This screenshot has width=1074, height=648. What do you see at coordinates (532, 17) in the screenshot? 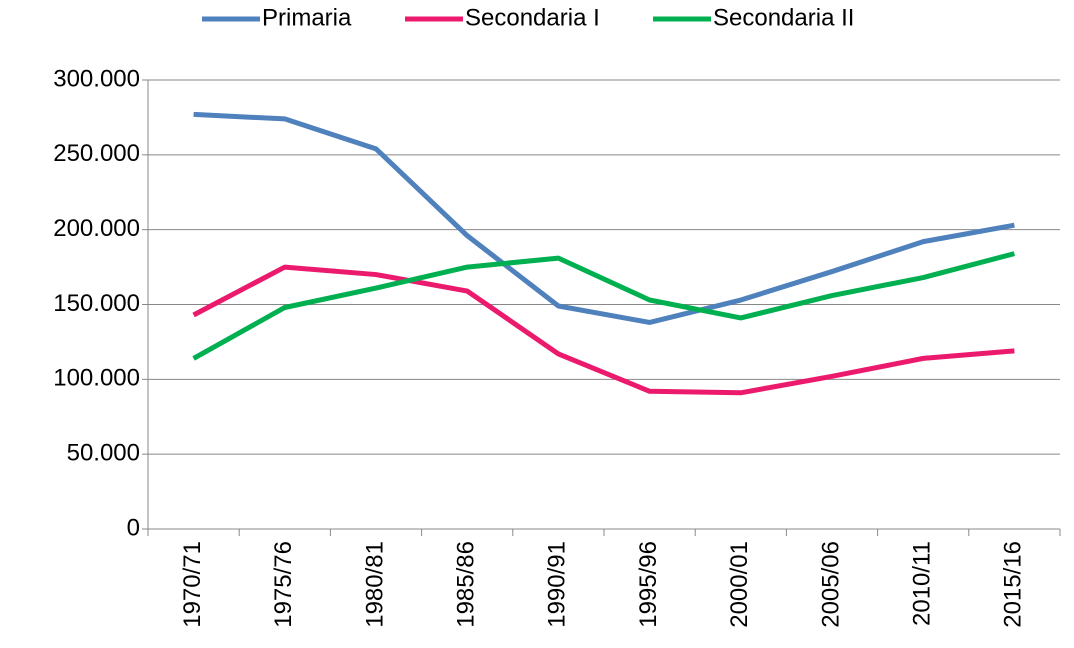
I see `legend-label: Secondaria I` at bounding box center [532, 17].